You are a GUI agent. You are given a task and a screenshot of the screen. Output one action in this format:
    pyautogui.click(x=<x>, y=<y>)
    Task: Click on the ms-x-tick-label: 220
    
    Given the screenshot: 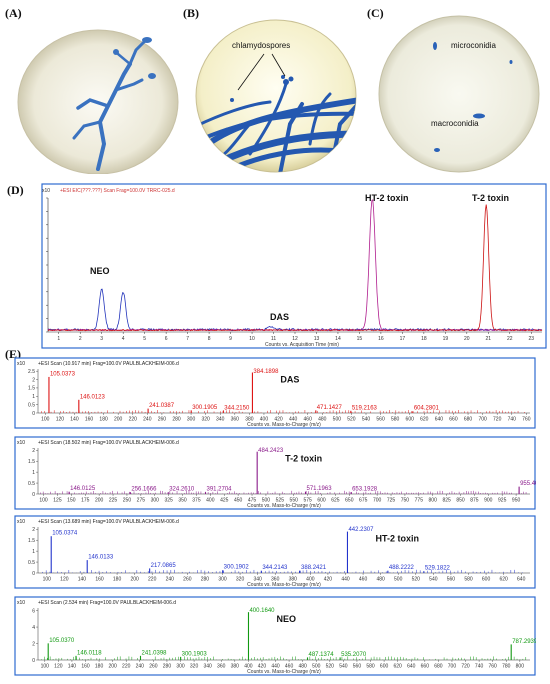 What is the action you would take?
    pyautogui.click(x=126, y=667)
    